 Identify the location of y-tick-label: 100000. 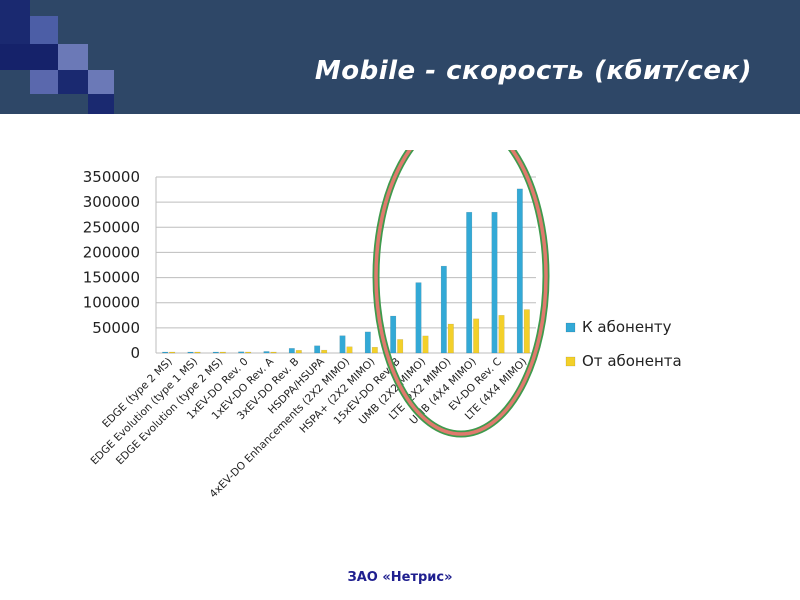
(111, 303).